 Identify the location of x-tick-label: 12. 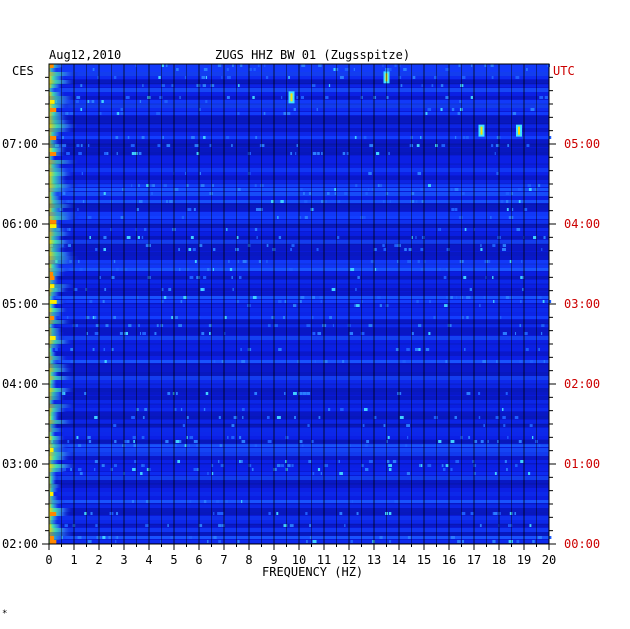
(349, 560).